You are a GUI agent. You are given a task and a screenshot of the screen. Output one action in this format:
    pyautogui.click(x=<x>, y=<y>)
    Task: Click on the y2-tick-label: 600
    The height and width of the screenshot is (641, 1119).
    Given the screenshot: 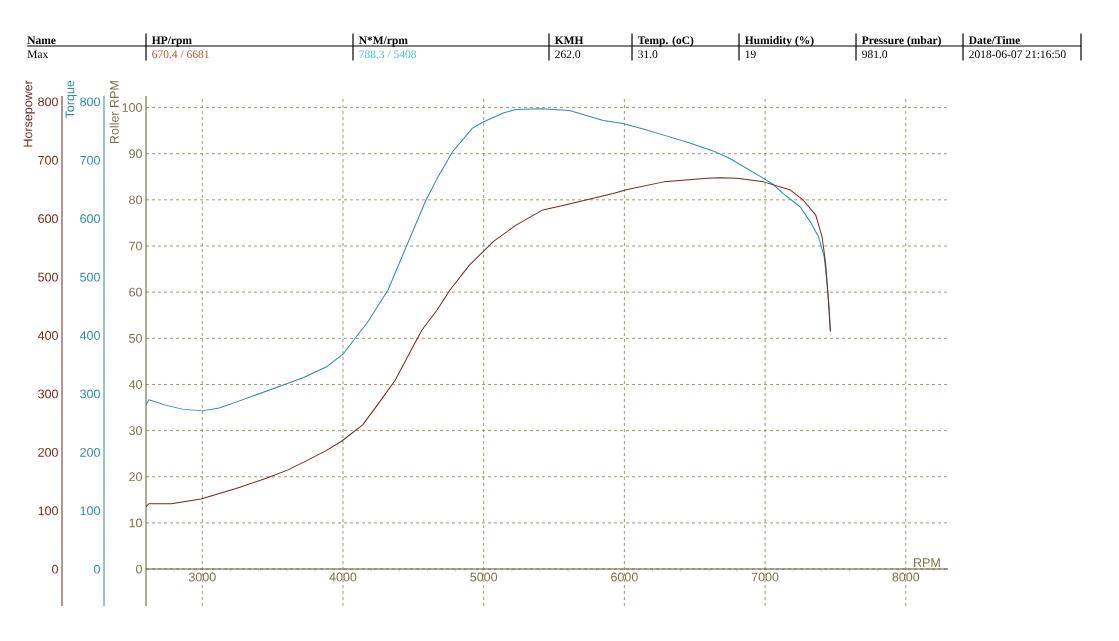 What is the action you would take?
    pyautogui.click(x=90, y=219)
    